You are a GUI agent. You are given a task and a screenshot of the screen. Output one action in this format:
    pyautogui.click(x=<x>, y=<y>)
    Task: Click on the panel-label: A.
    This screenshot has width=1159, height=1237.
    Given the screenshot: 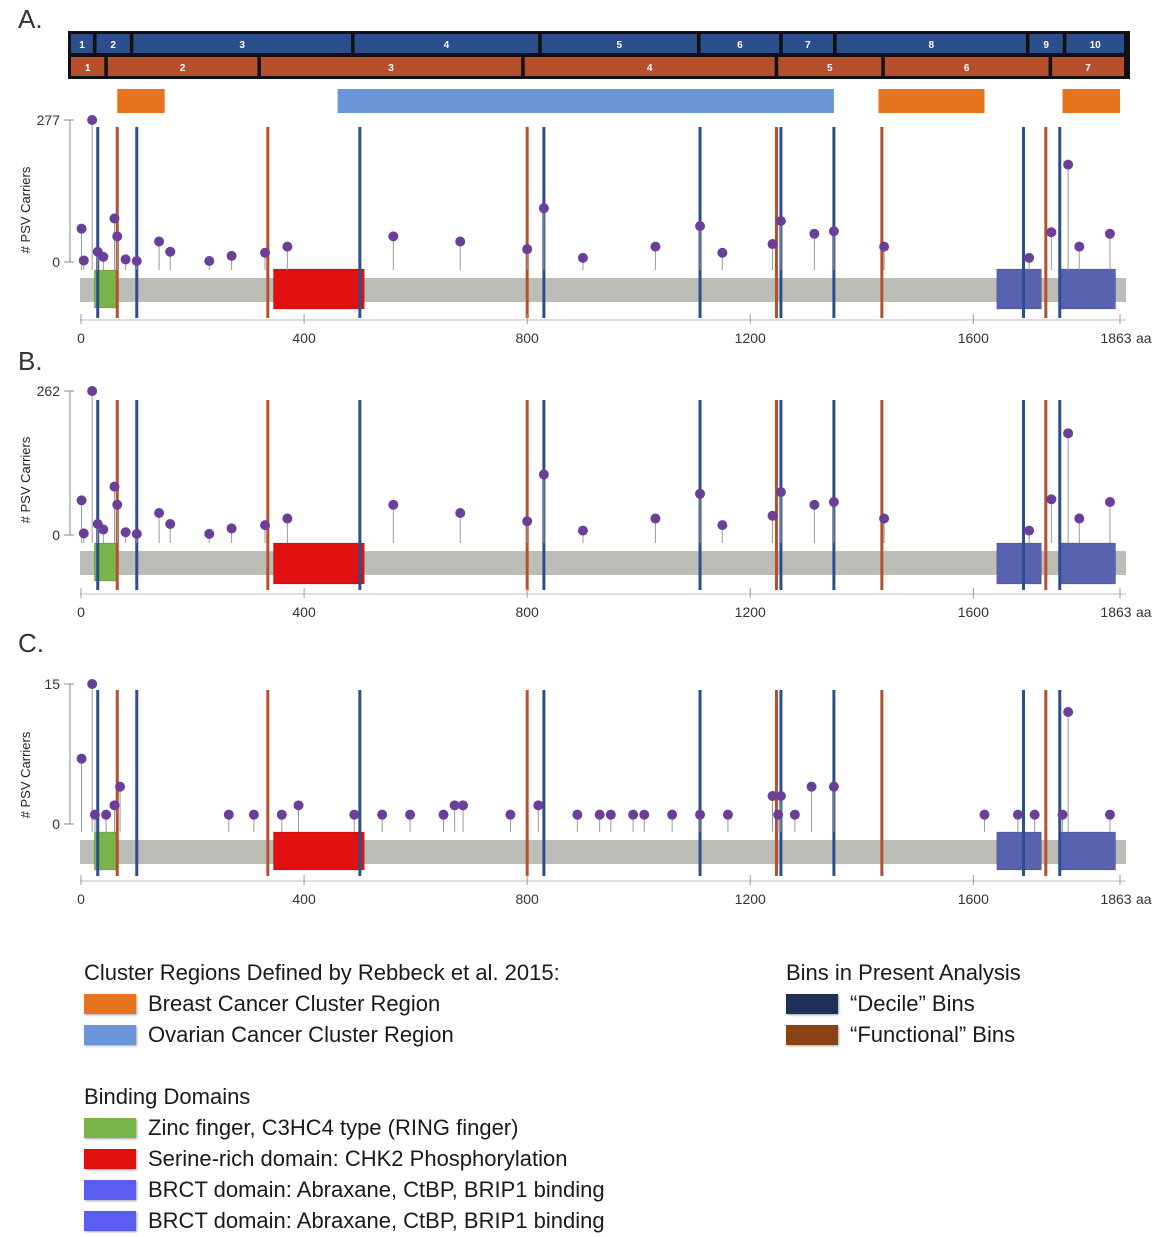 What is the action you would take?
    pyautogui.click(x=30, y=19)
    